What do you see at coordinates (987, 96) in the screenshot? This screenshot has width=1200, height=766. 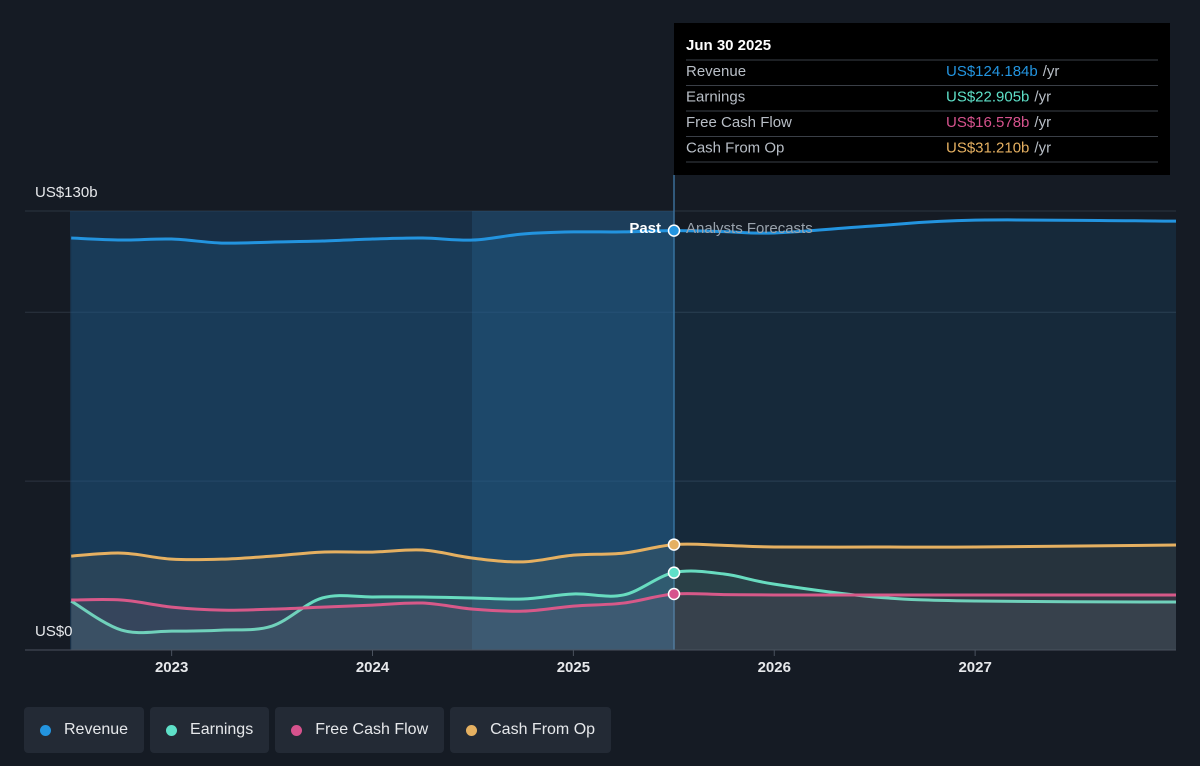 I see `tooltip-value-label: US$22.905b` at bounding box center [987, 96].